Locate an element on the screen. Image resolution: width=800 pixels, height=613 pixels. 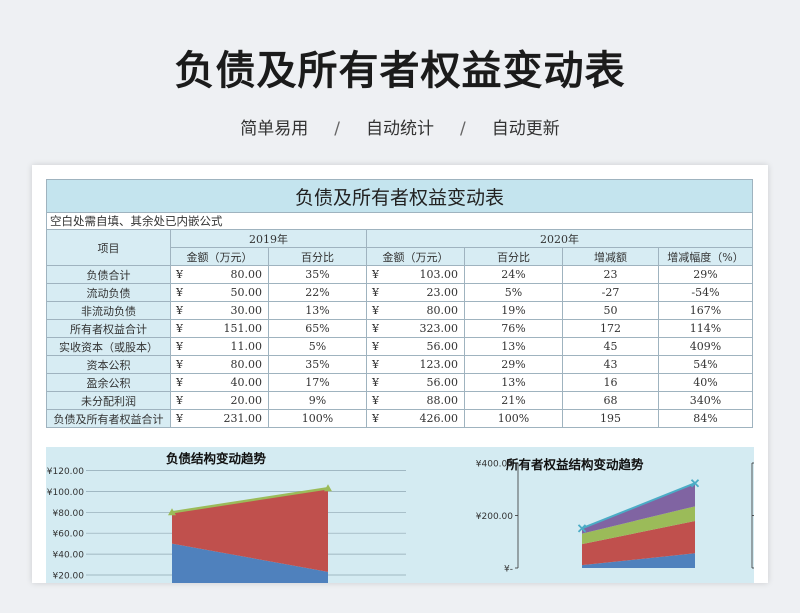
row-label: 所有者权益合计 is located at coordinates (108, 328).